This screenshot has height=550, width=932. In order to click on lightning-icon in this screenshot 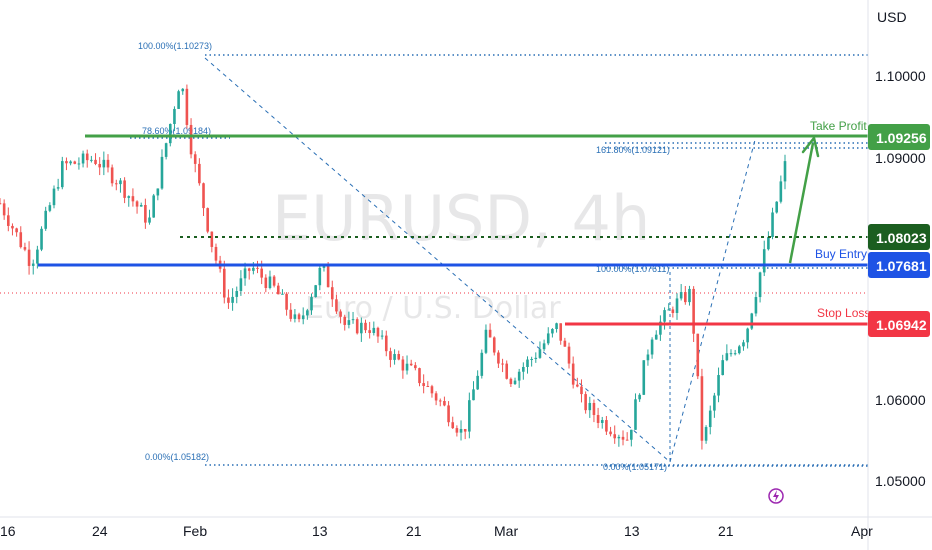, I will do `click(776, 496)`.